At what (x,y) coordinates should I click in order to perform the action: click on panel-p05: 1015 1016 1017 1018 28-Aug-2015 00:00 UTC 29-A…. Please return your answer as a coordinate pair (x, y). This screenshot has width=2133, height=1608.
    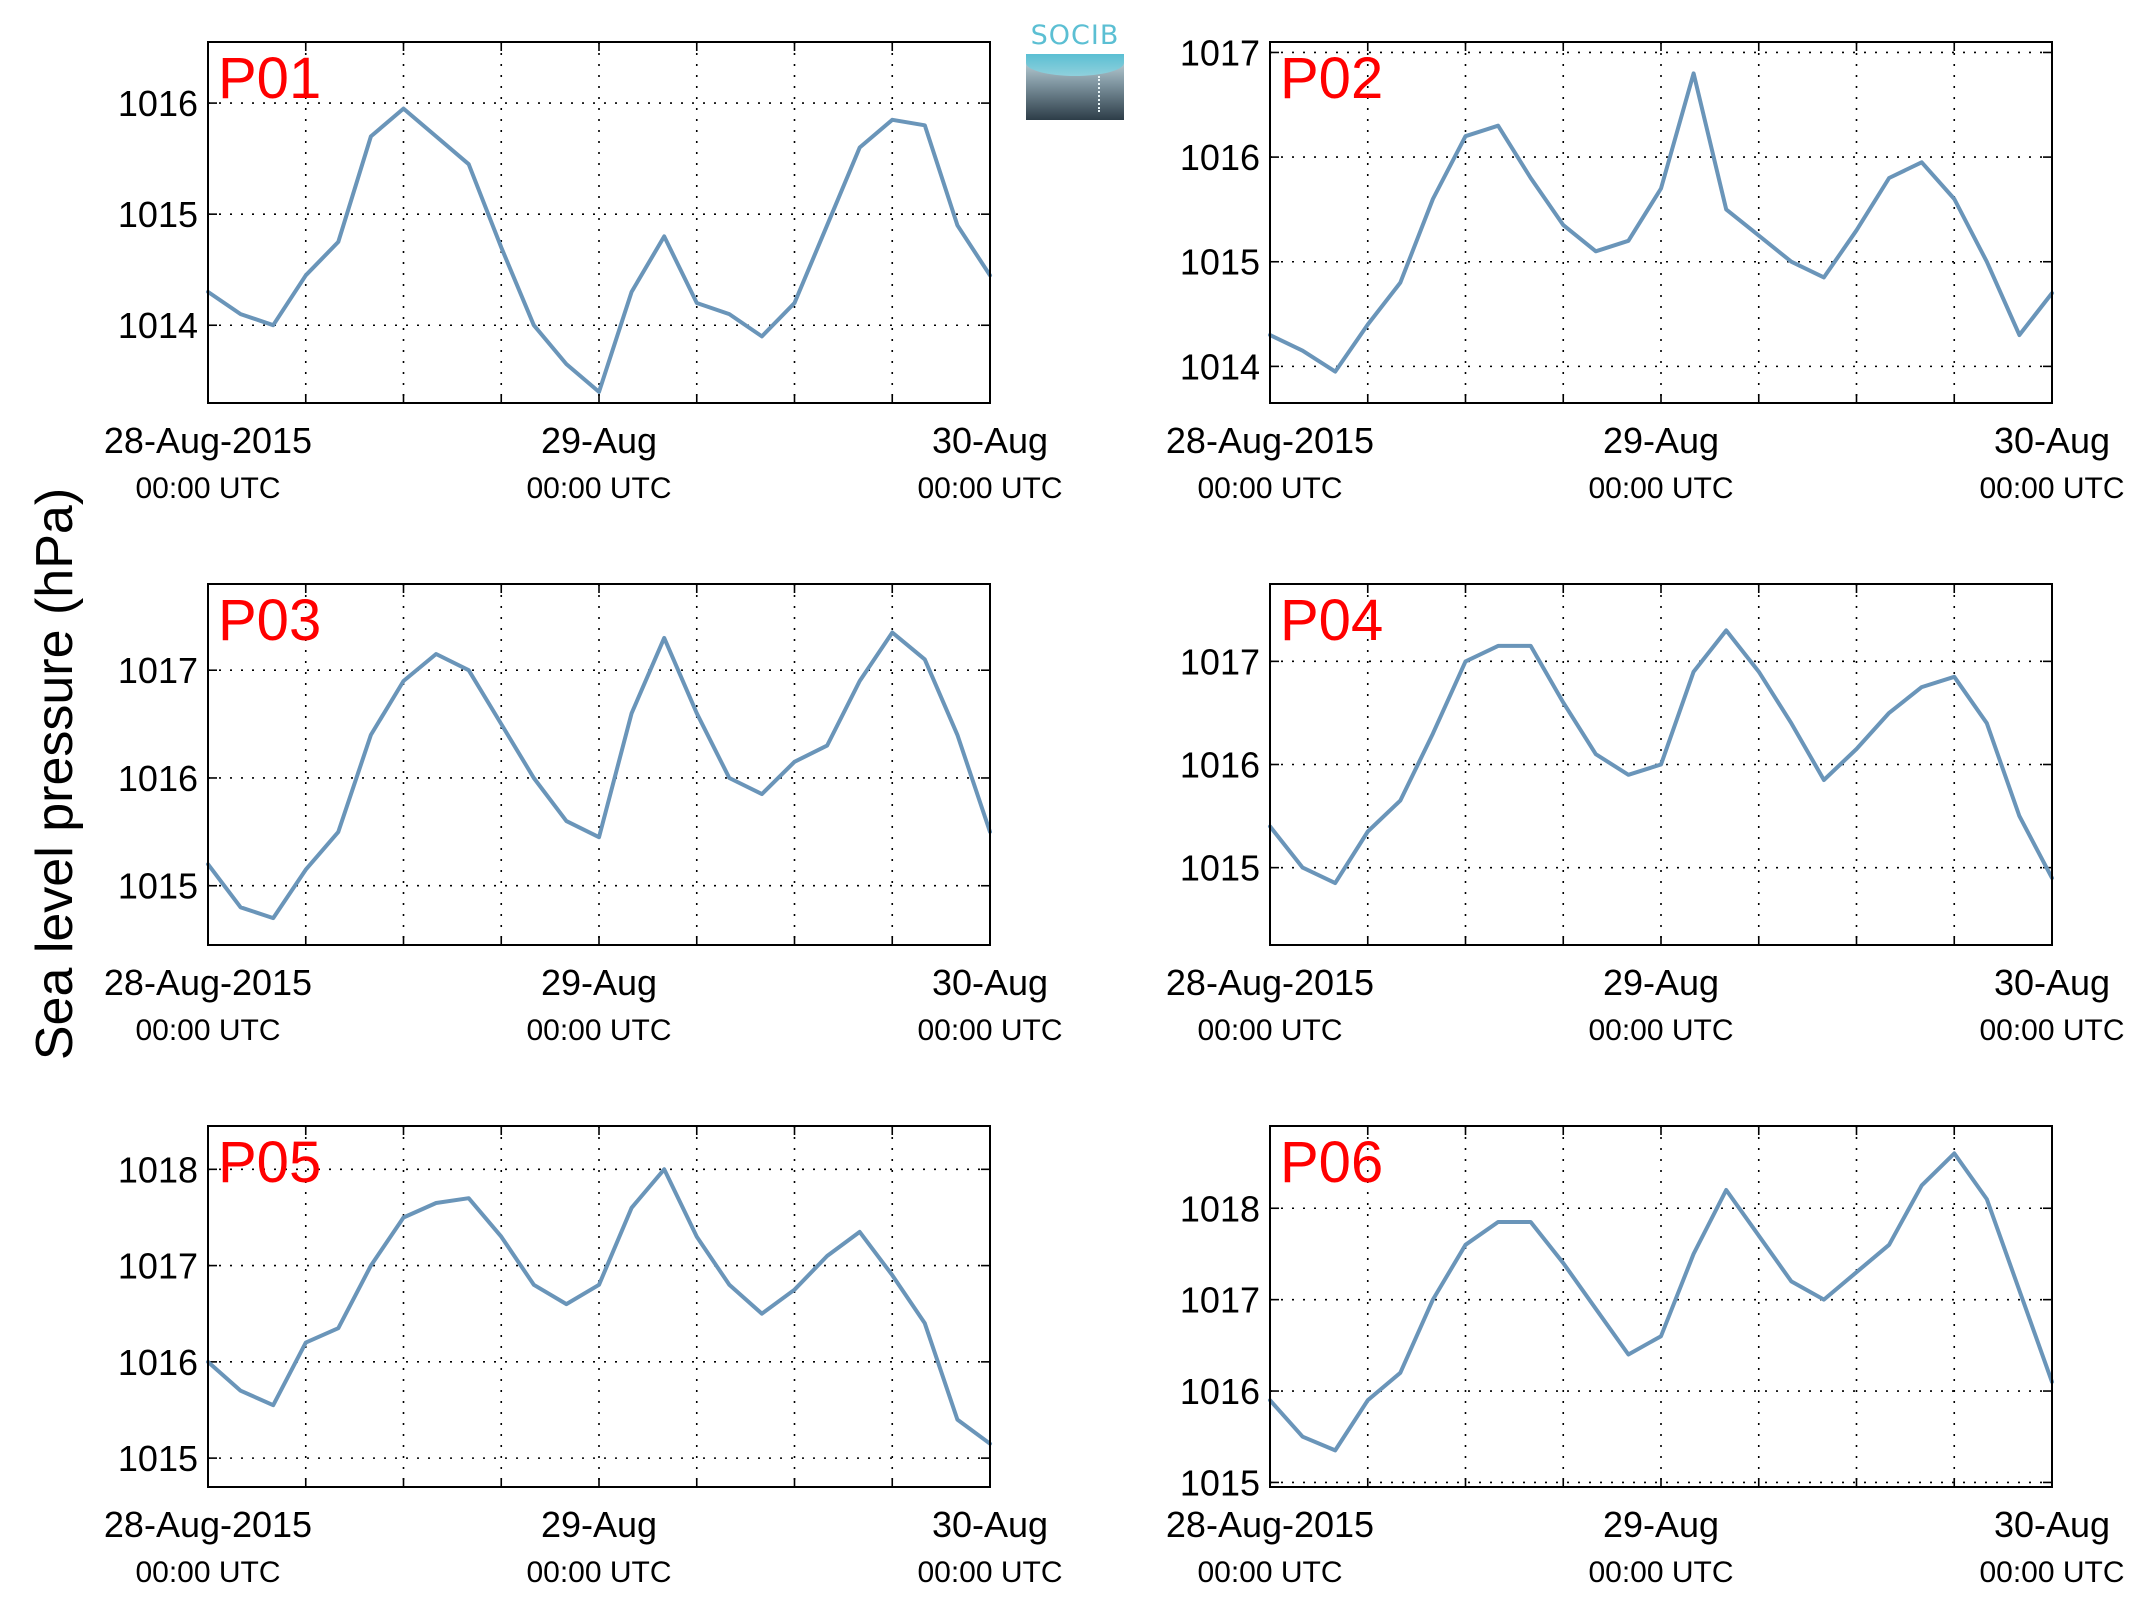
    Looking at the image, I should click on (583, 1357).